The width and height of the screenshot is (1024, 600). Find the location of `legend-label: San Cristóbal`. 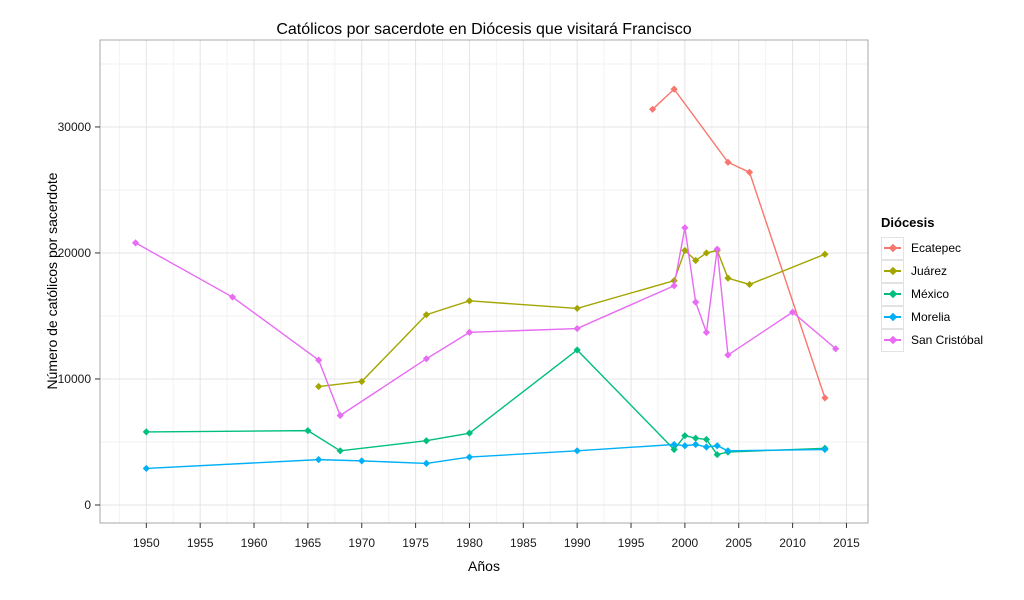

legend-label: San Cristóbal is located at coordinates (947, 340).